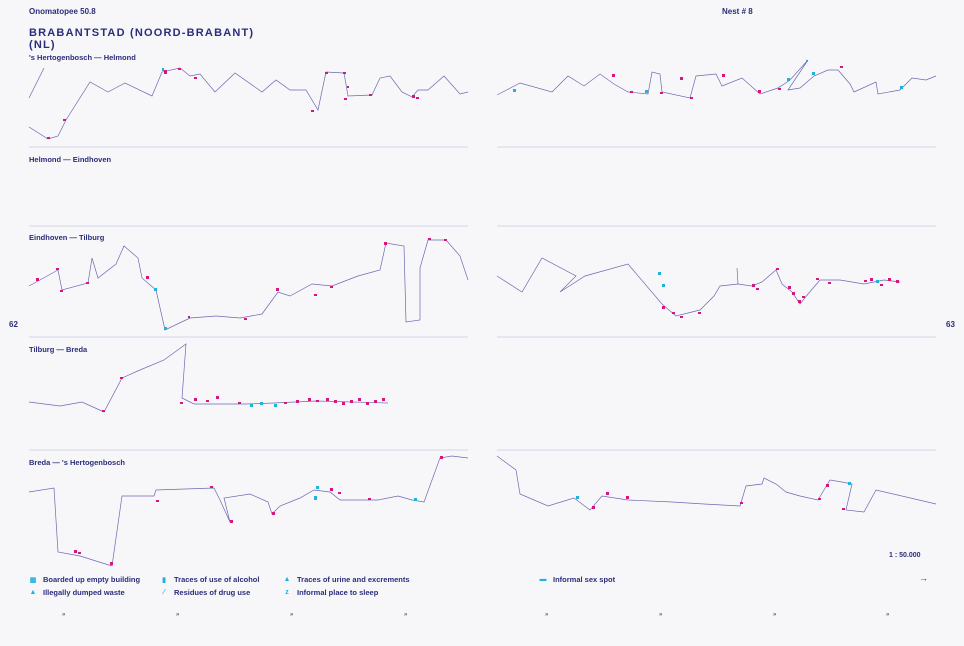  What do you see at coordinates (83, 579) in the screenshot?
I see `legend-item-boarded-building: ▦ Boarded up empty building` at bounding box center [83, 579].